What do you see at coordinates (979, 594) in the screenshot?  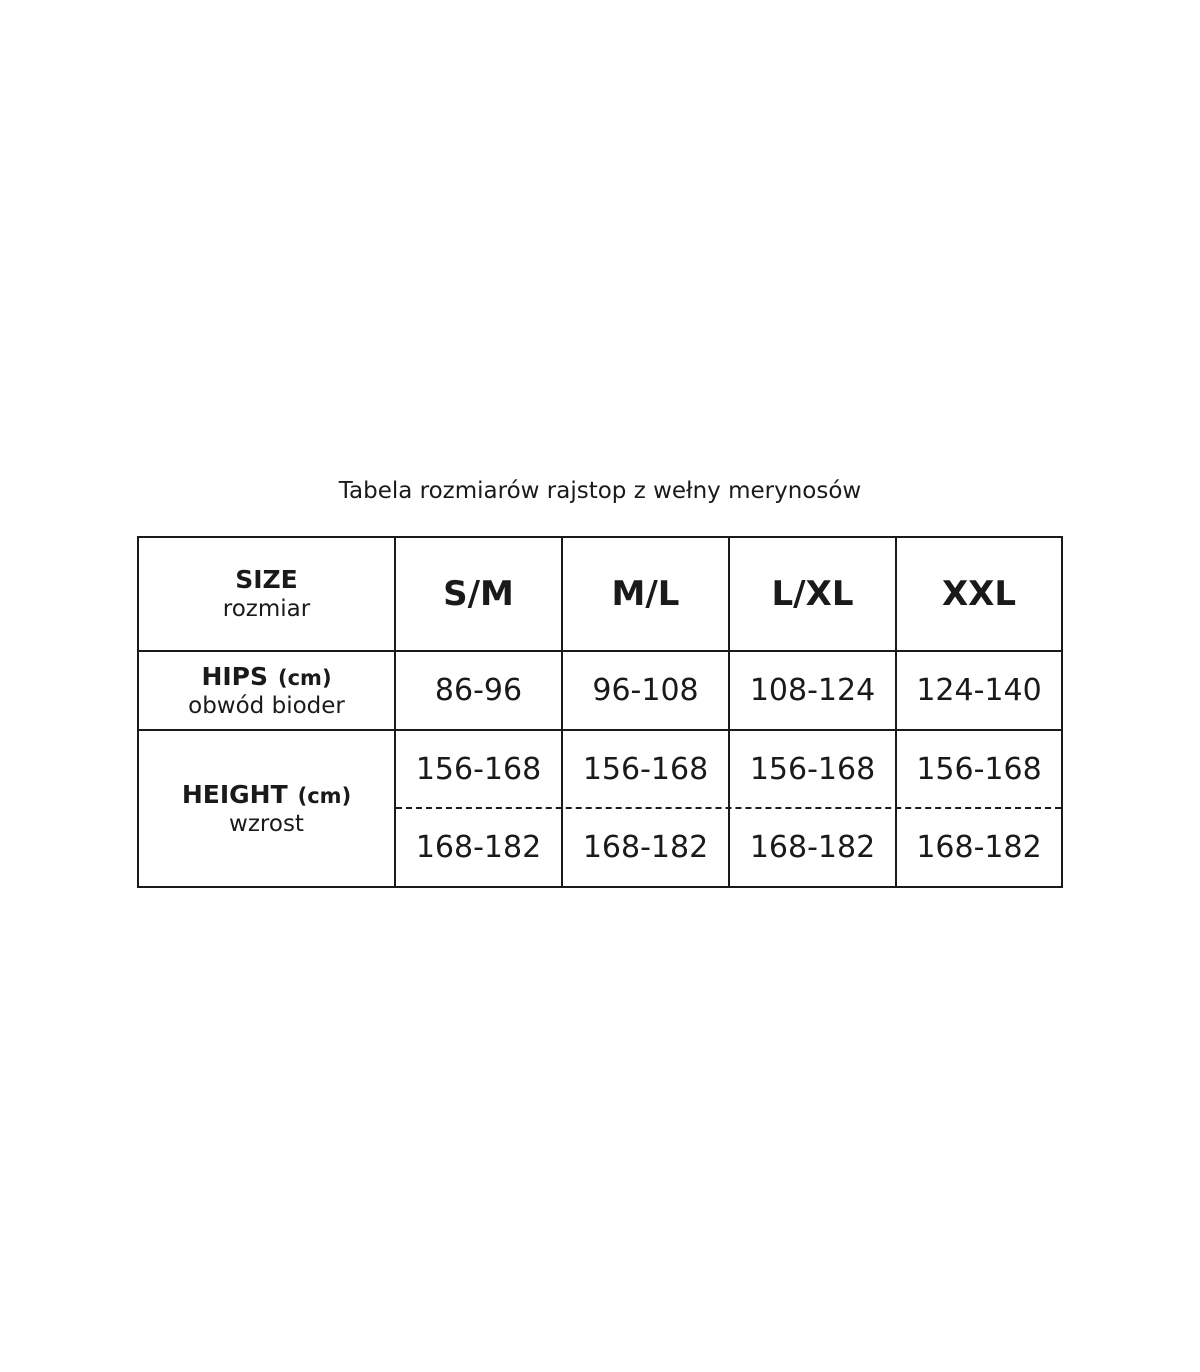 I see `size-xxl: XXL` at bounding box center [979, 594].